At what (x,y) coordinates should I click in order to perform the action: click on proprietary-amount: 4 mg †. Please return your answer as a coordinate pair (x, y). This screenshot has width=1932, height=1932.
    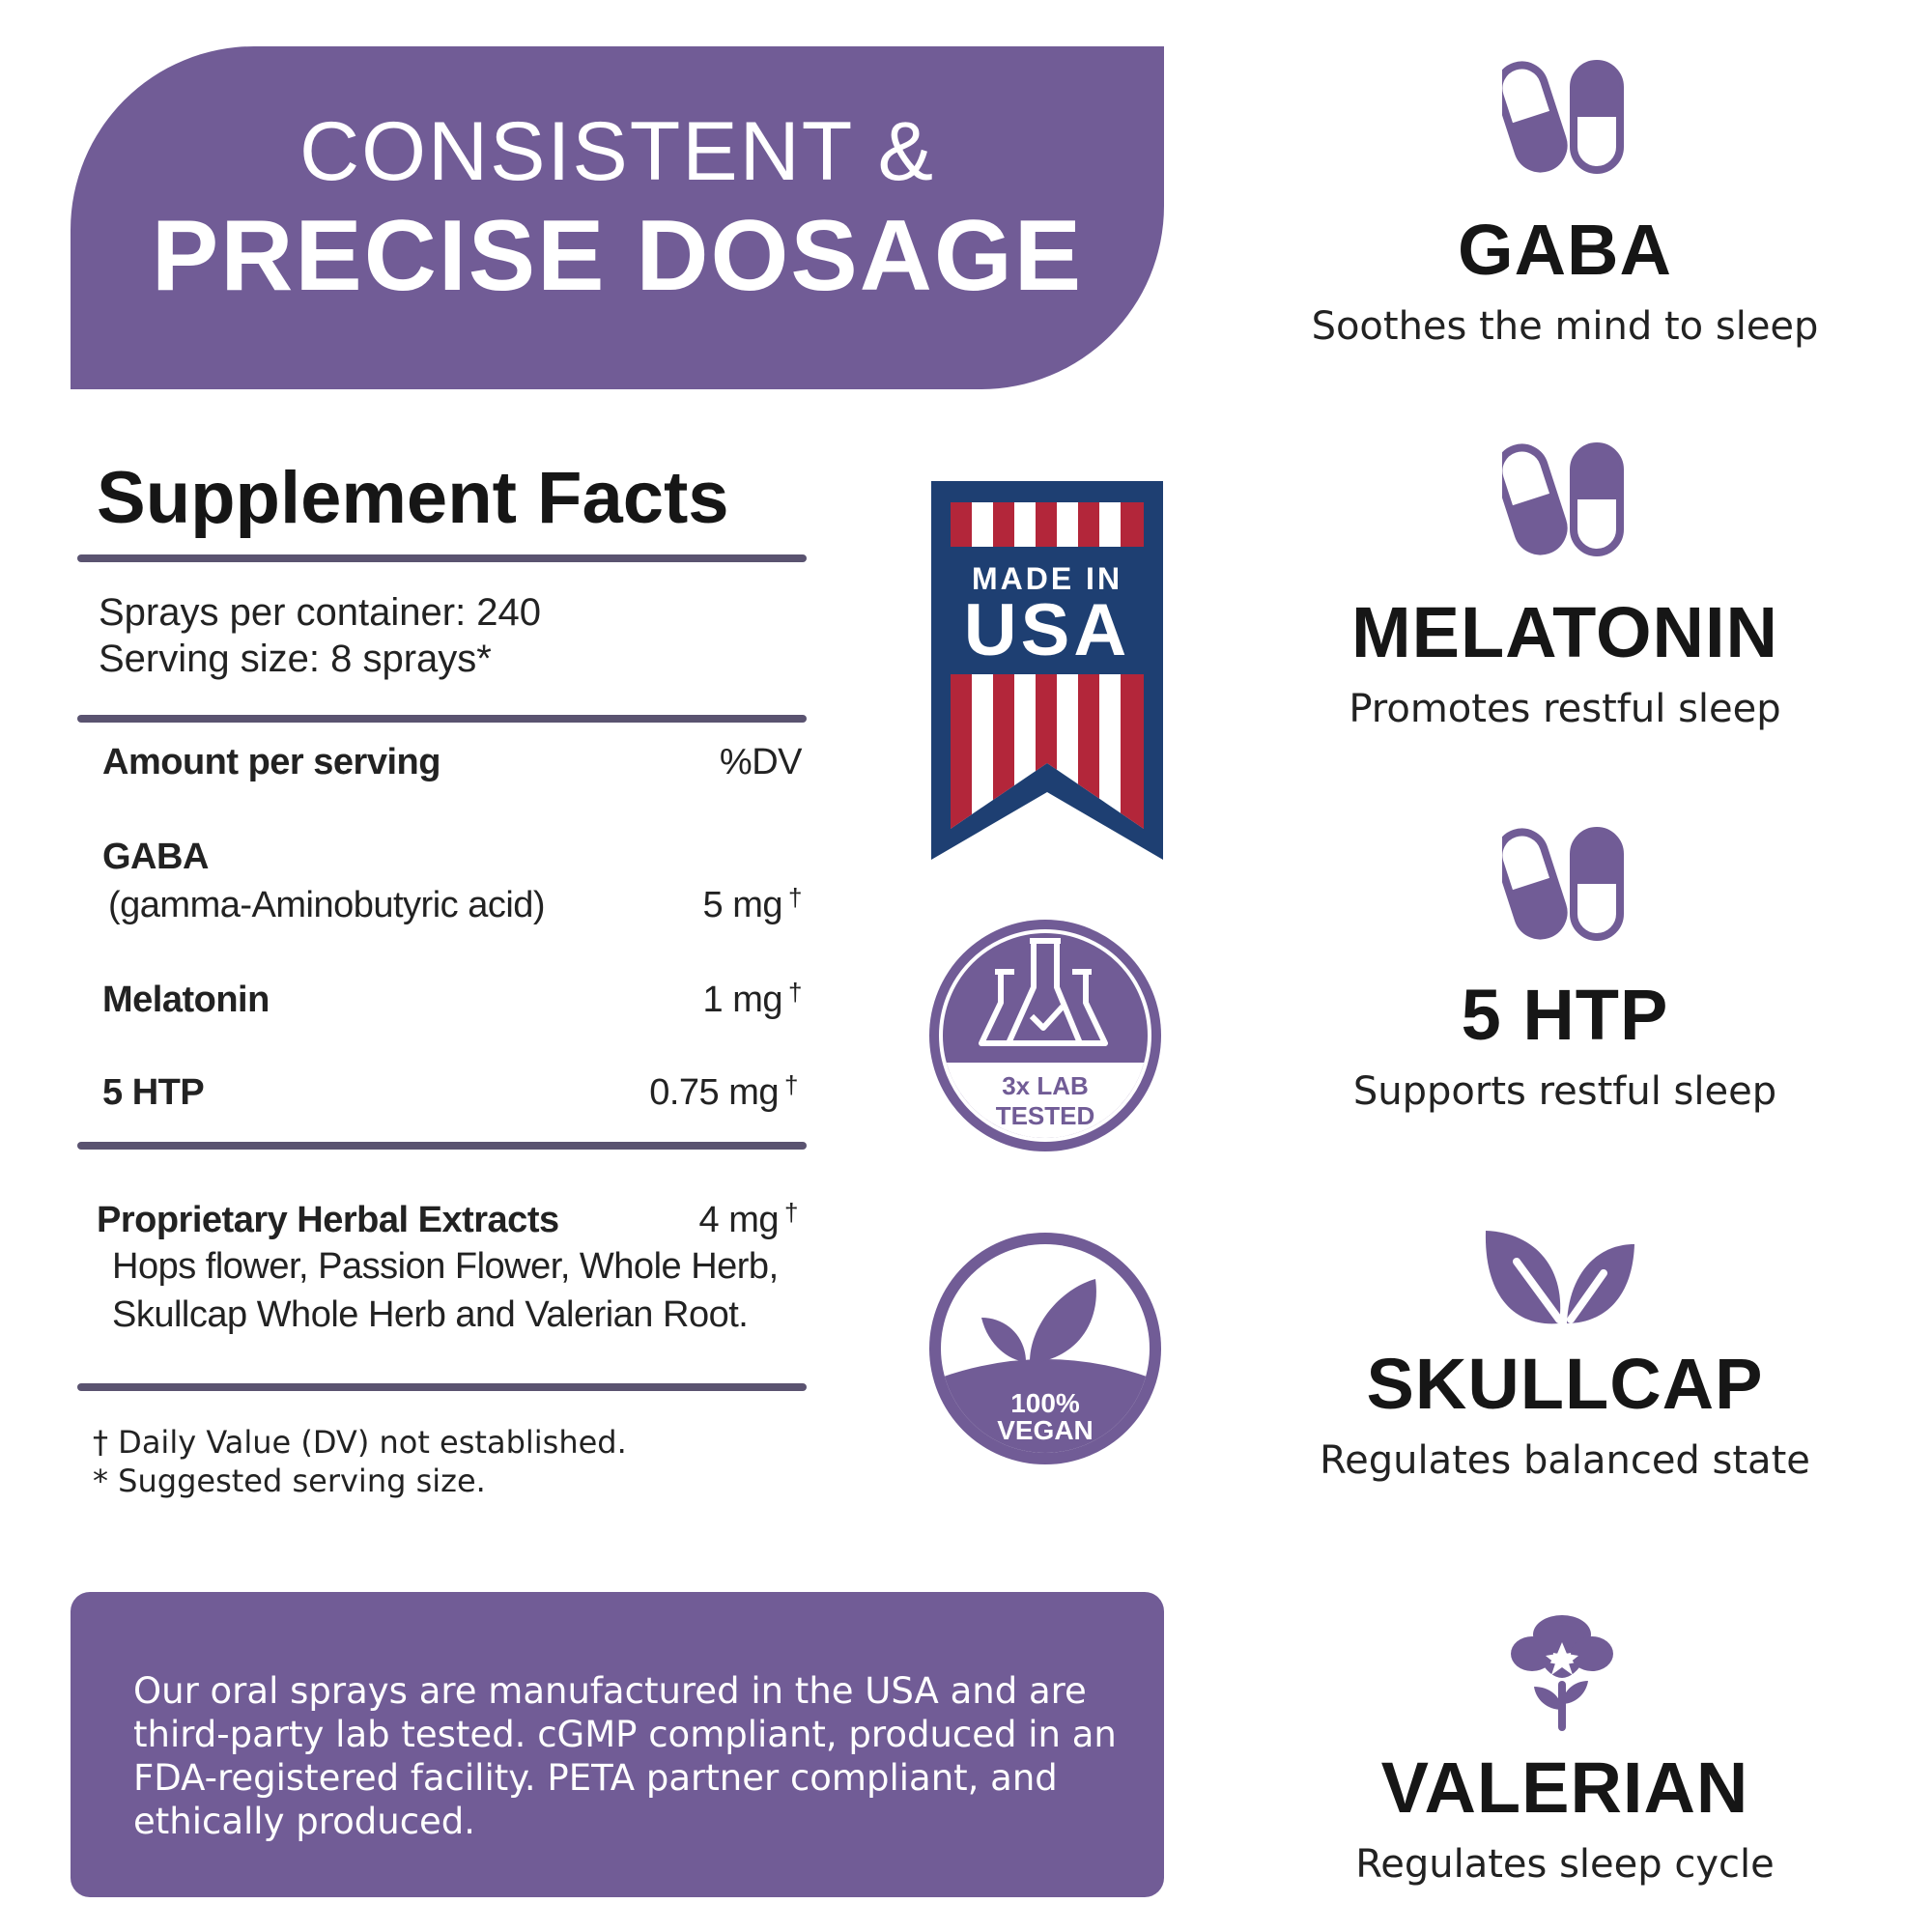
    Looking at the image, I should click on (699, 1219).